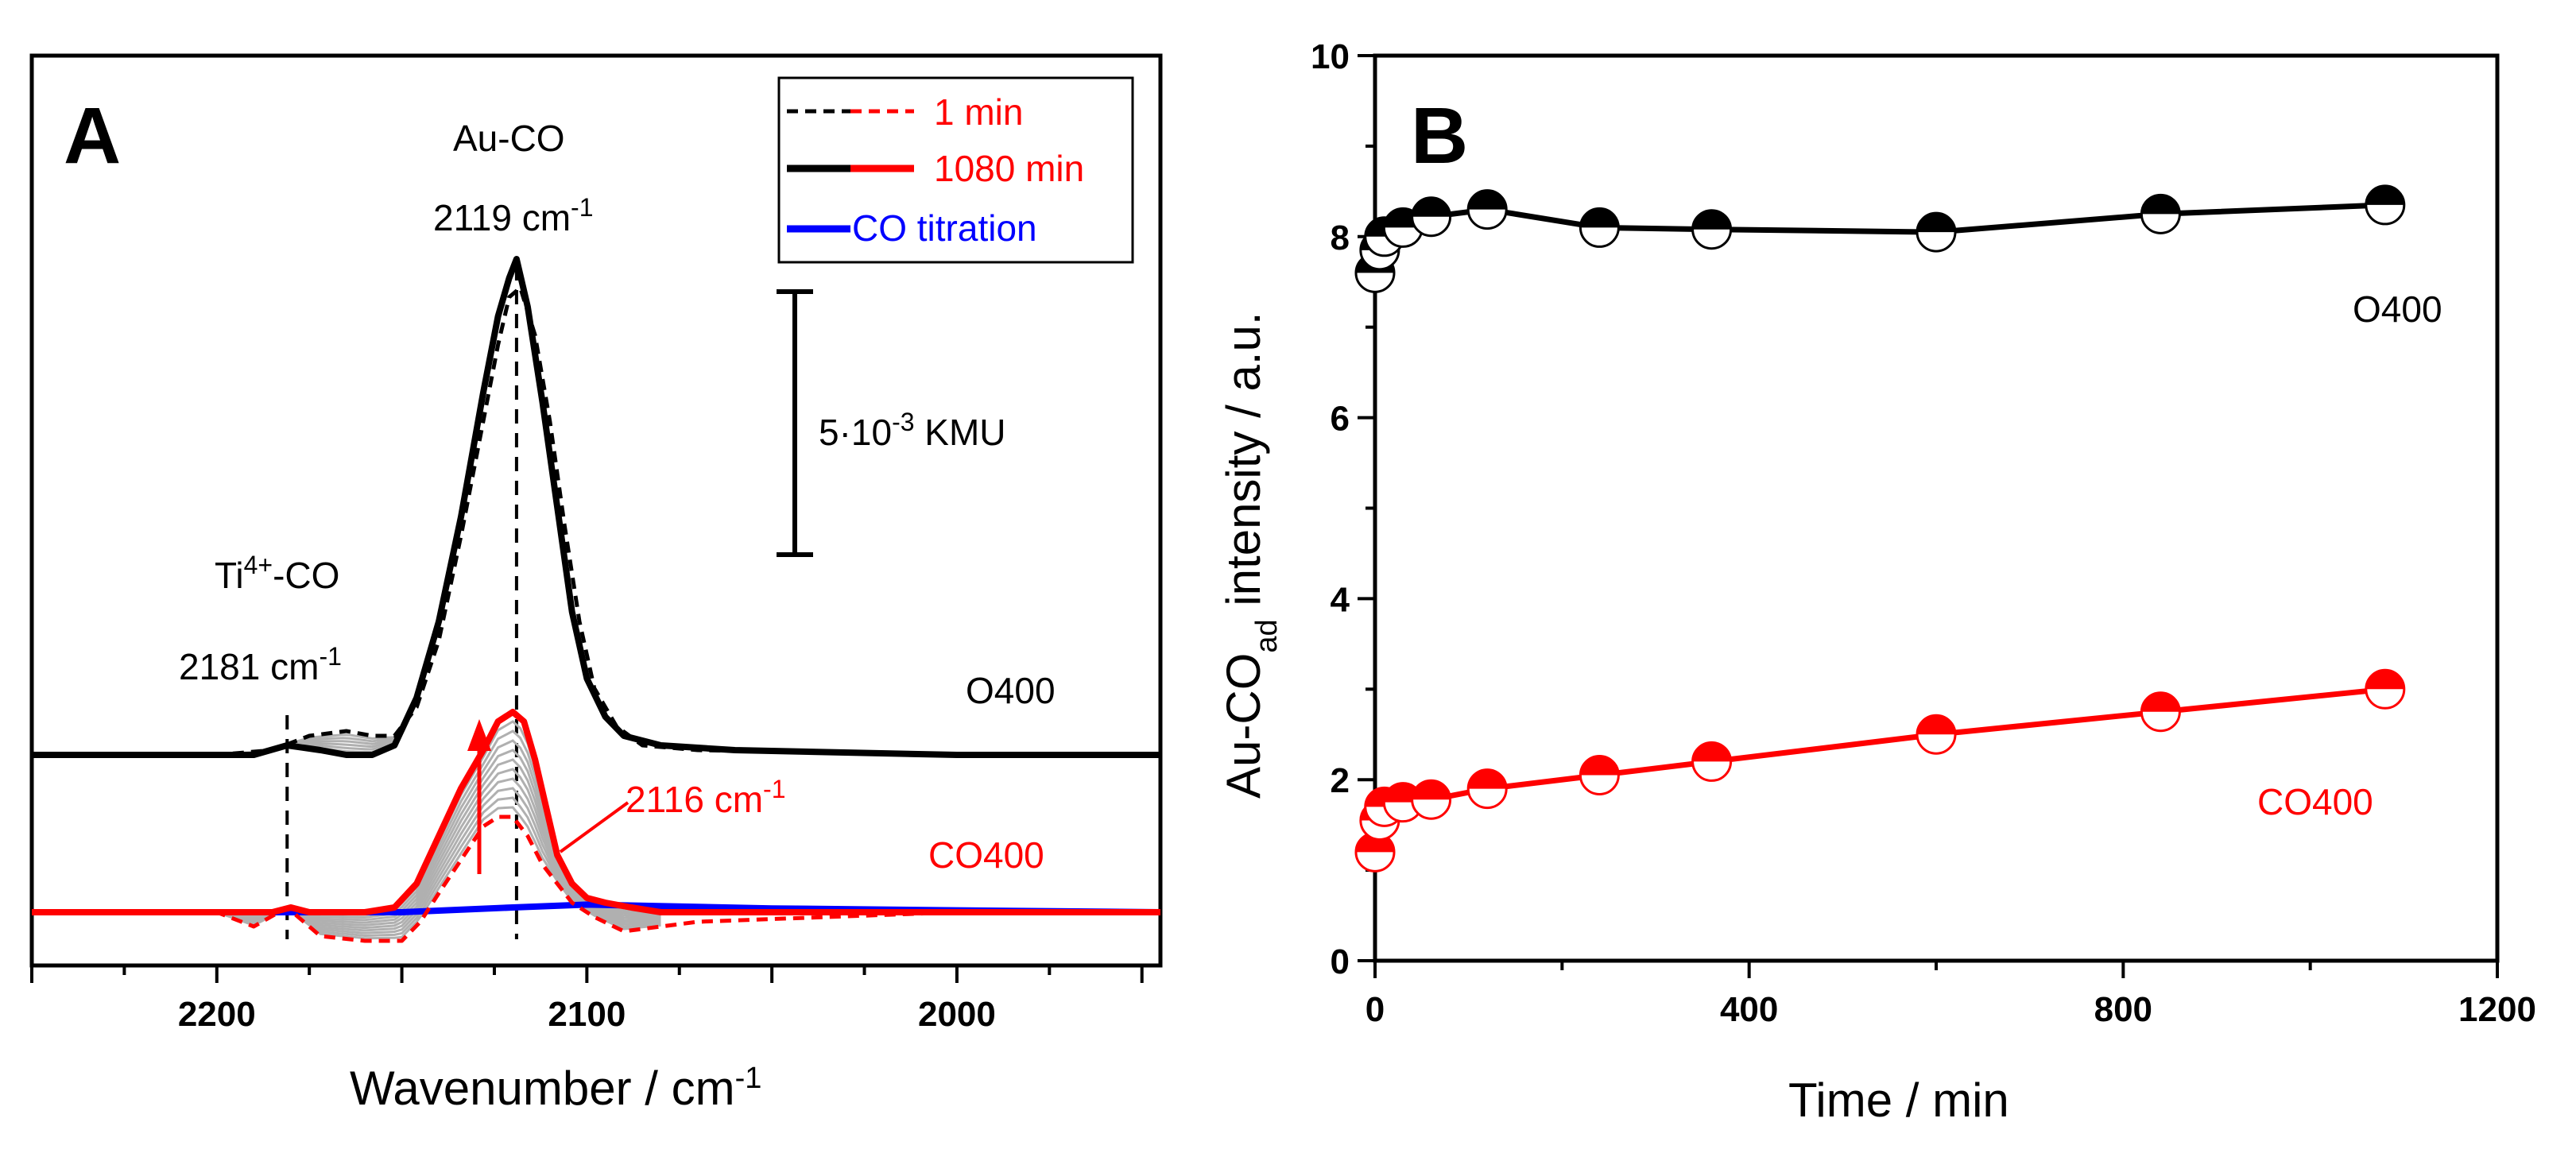  What do you see at coordinates (1250, 555) in the screenshot?
I see `panel-b-y-axis-label: Au-COad intensity / a.u.` at bounding box center [1250, 555].